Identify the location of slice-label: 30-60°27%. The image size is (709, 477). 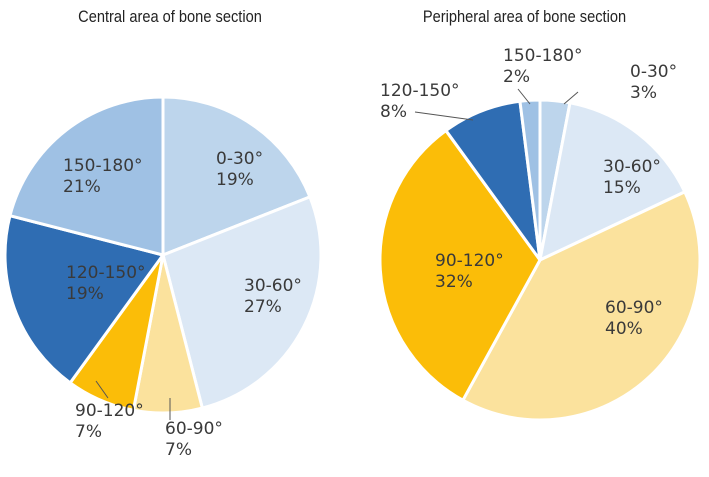
(273, 296).